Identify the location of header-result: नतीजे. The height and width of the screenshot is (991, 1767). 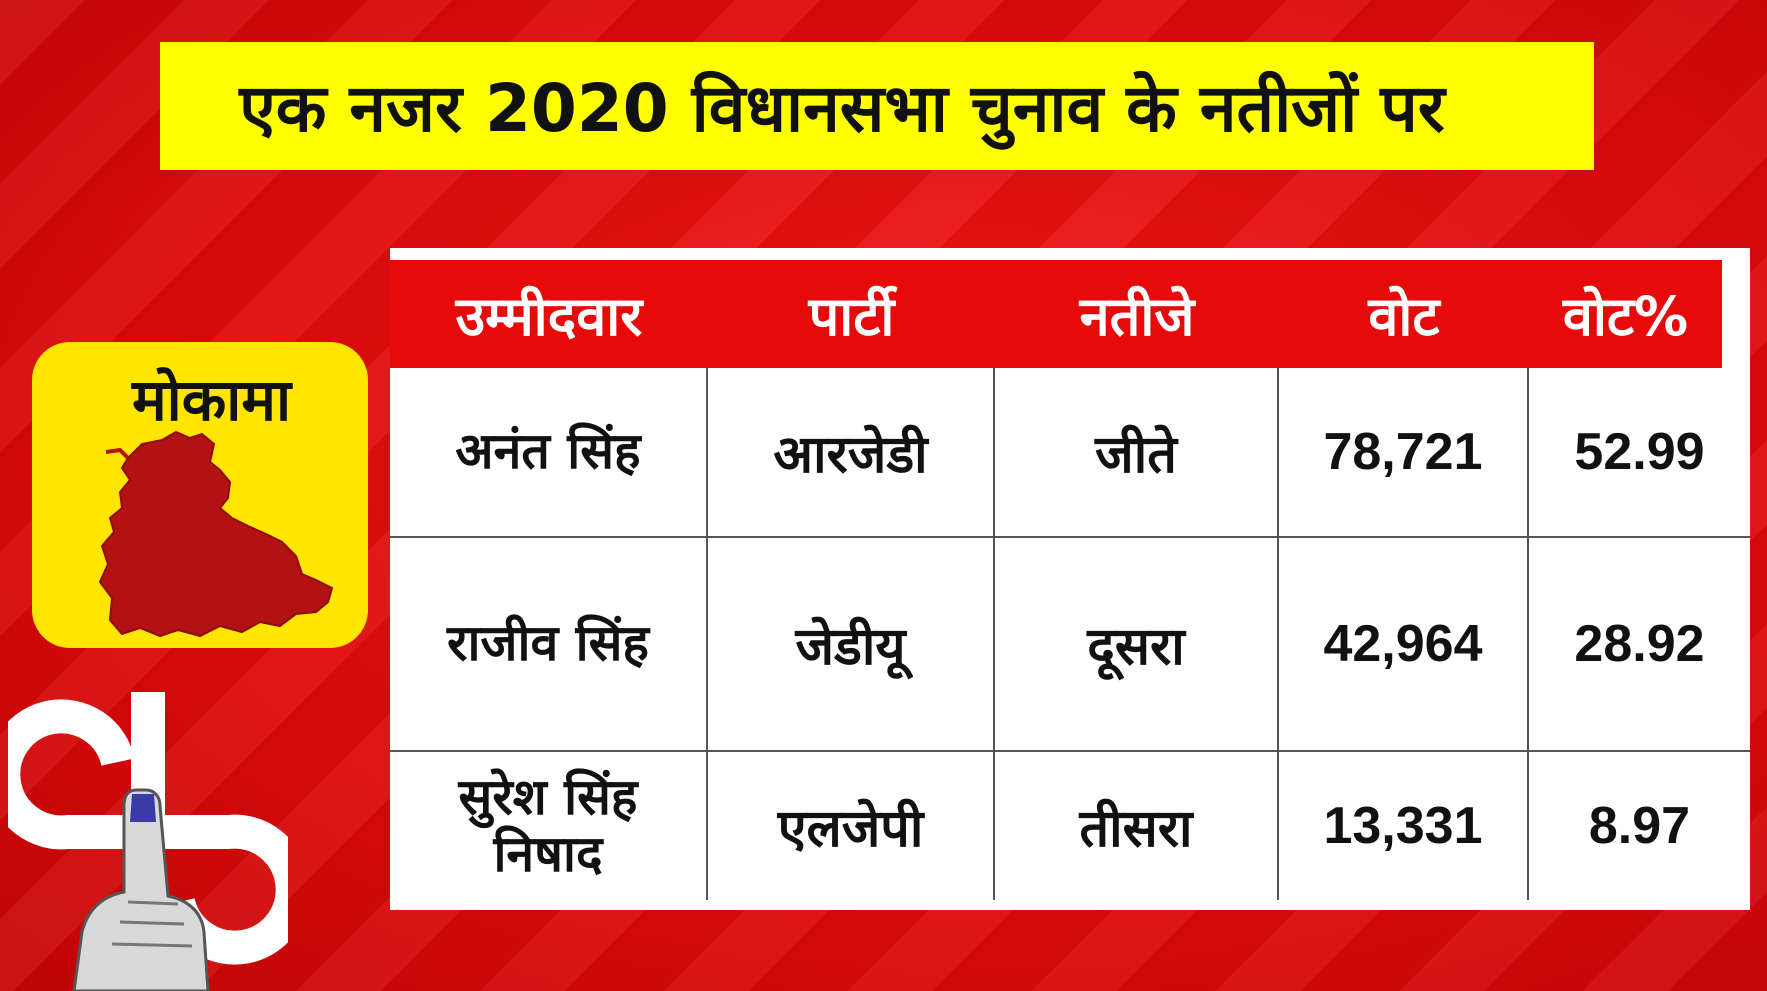
(1137, 316).